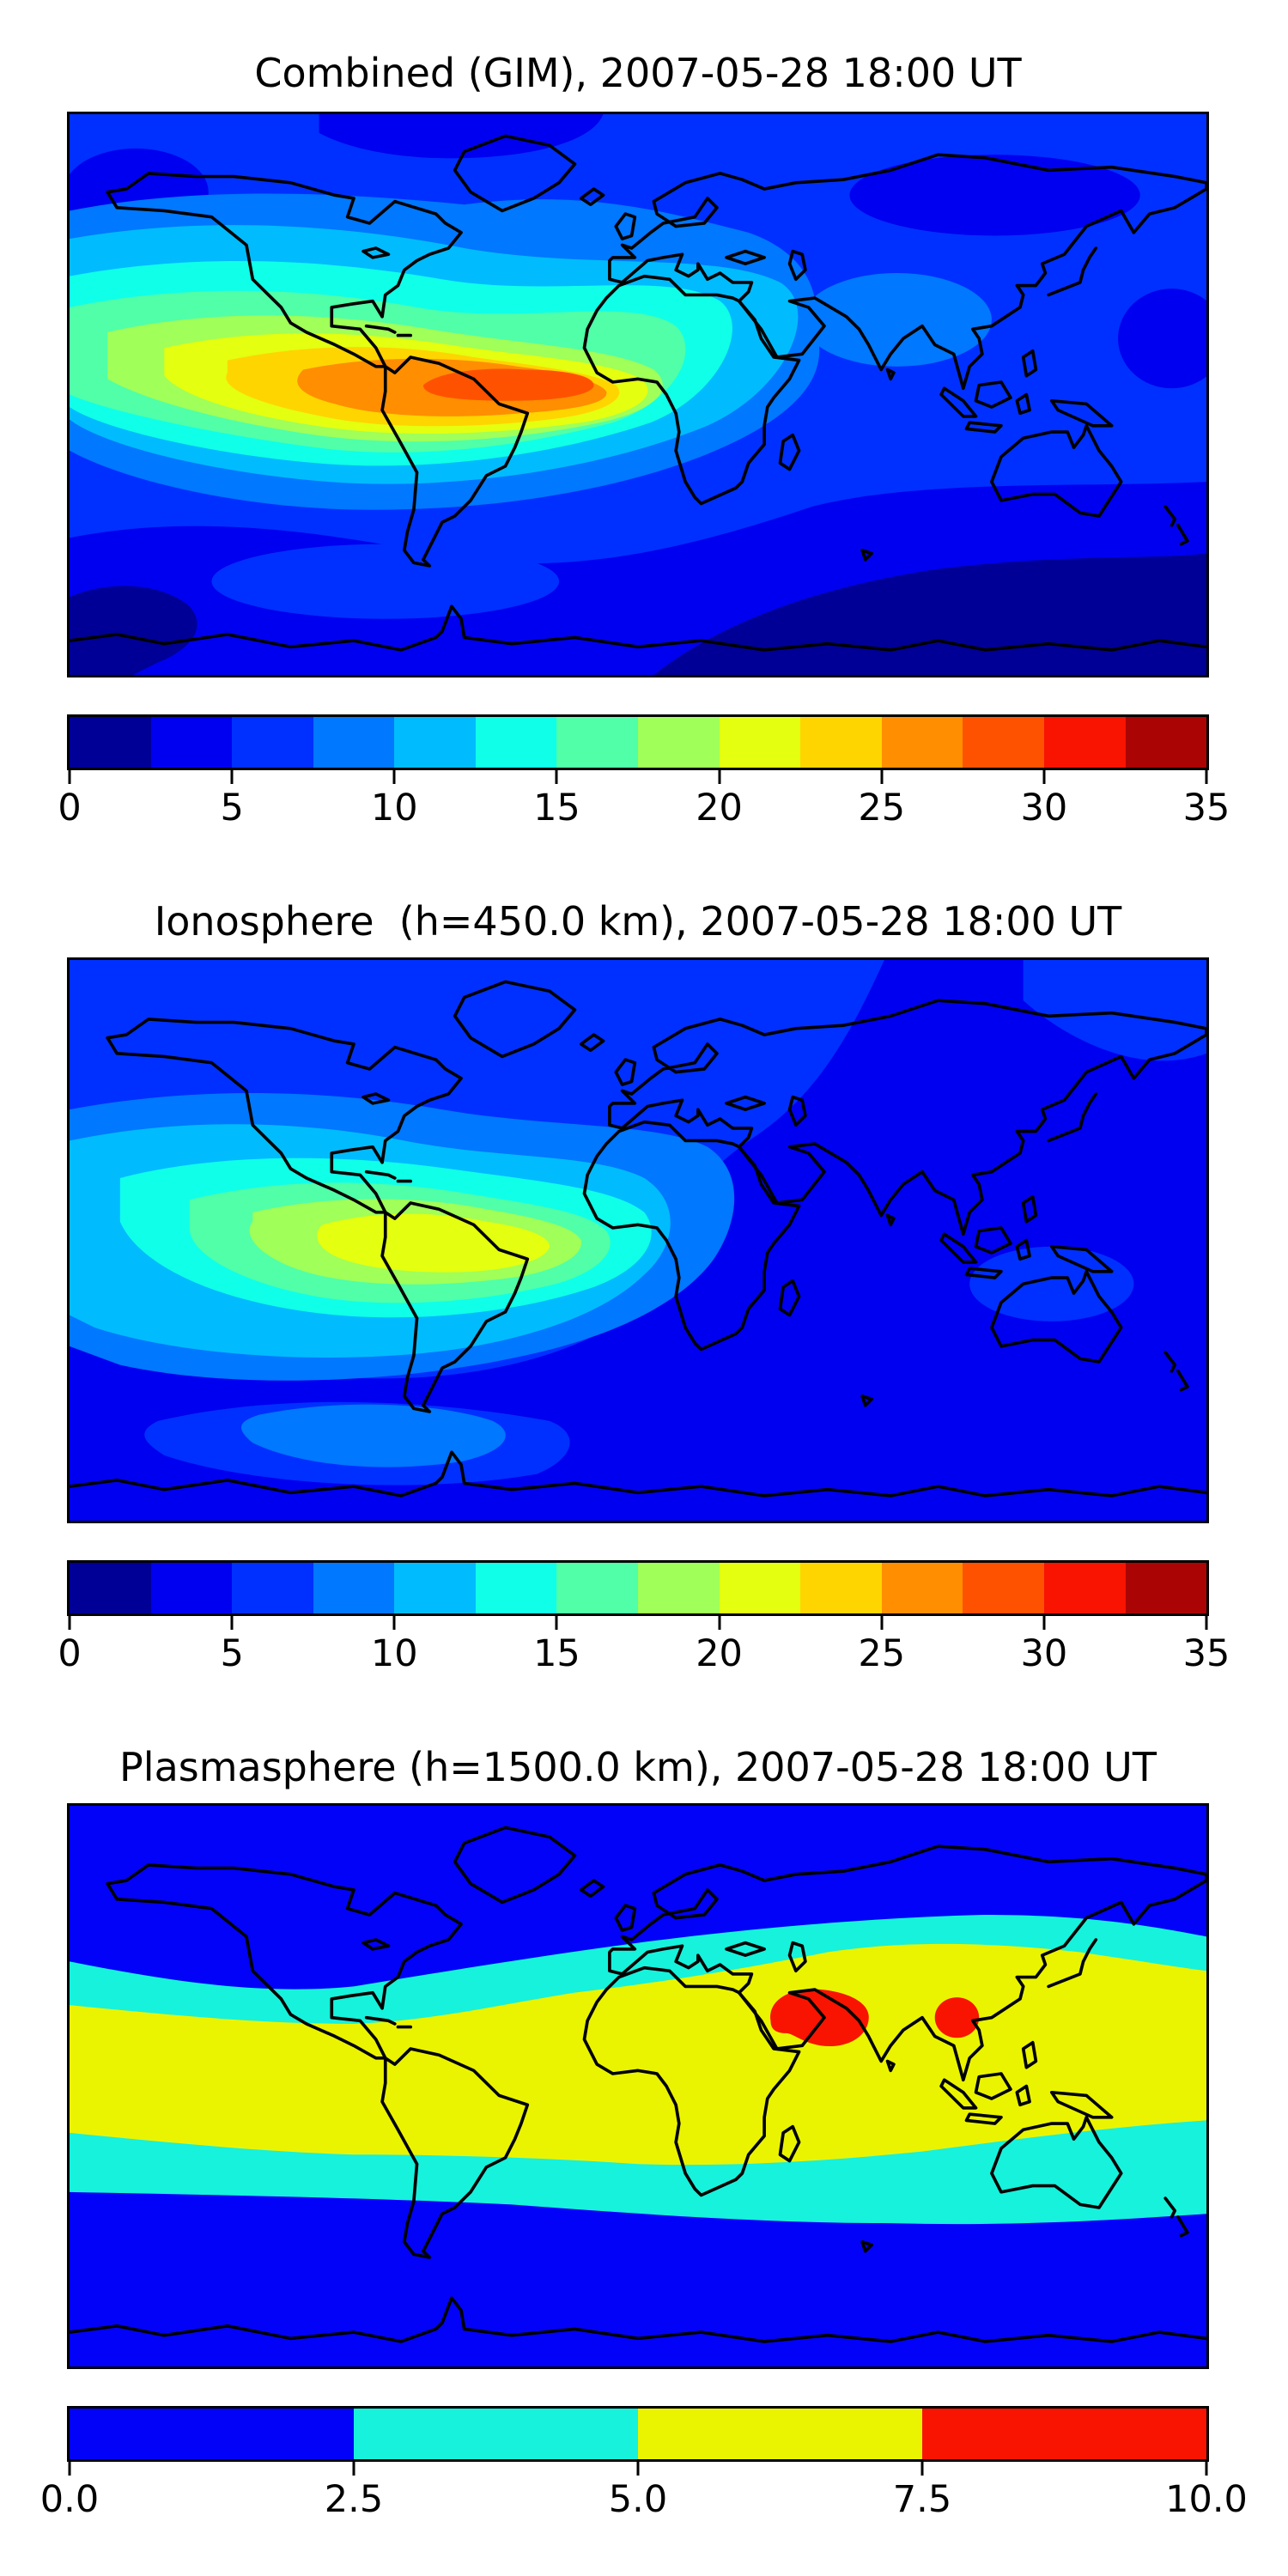  What do you see at coordinates (1206, 2500) in the screenshot?
I see `colorbar-tick-label: 10.0` at bounding box center [1206, 2500].